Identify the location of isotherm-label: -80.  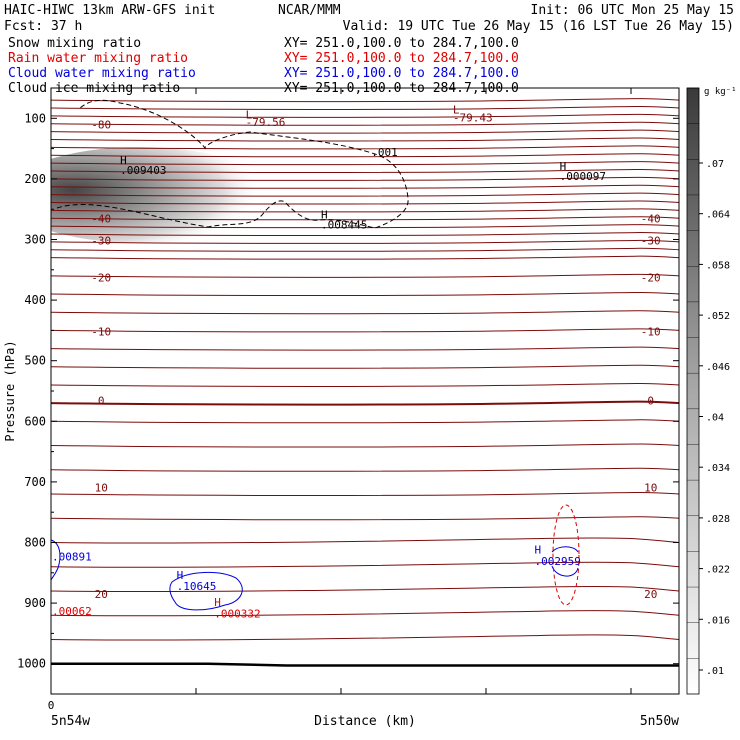
(101, 124).